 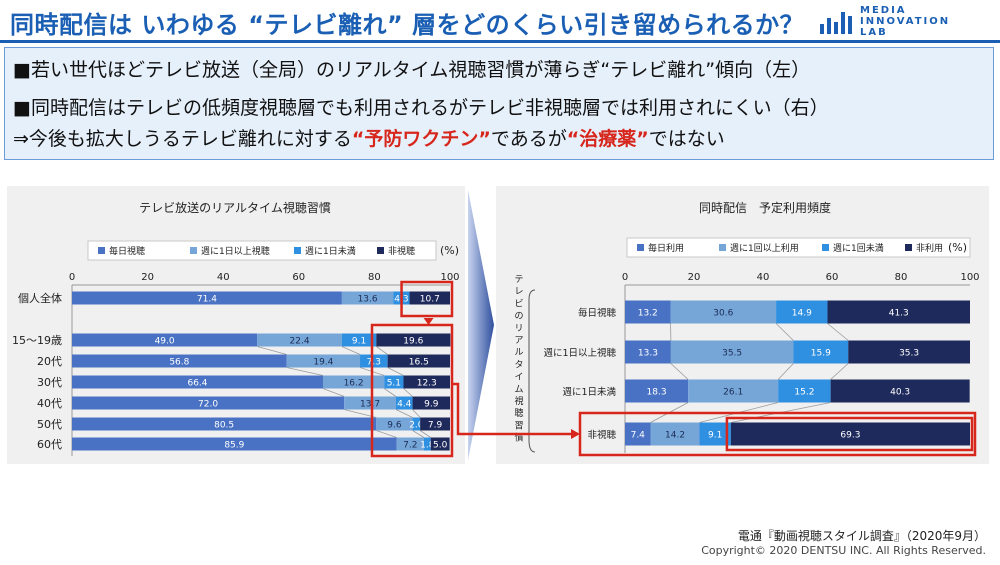 What do you see at coordinates (579, 353) in the screenshot?
I see `right-category-label: 週に1日以上視聴` at bounding box center [579, 353].